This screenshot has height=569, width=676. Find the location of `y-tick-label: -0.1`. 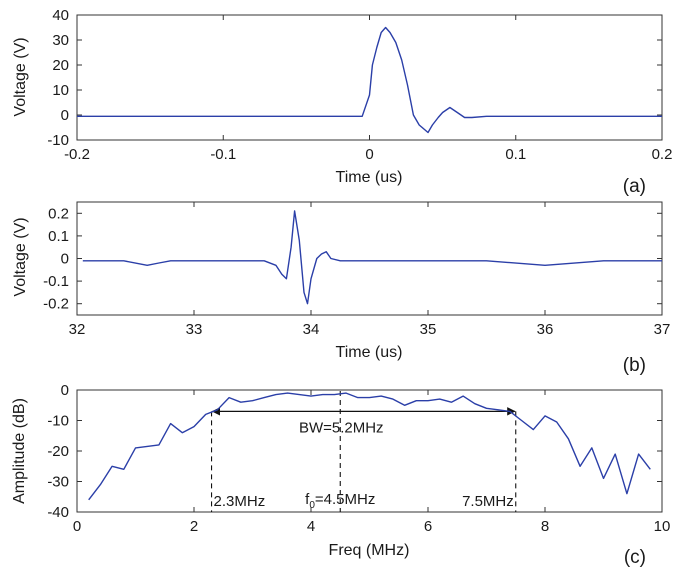

y-tick-label: -0.1 is located at coordinates (56, 281).